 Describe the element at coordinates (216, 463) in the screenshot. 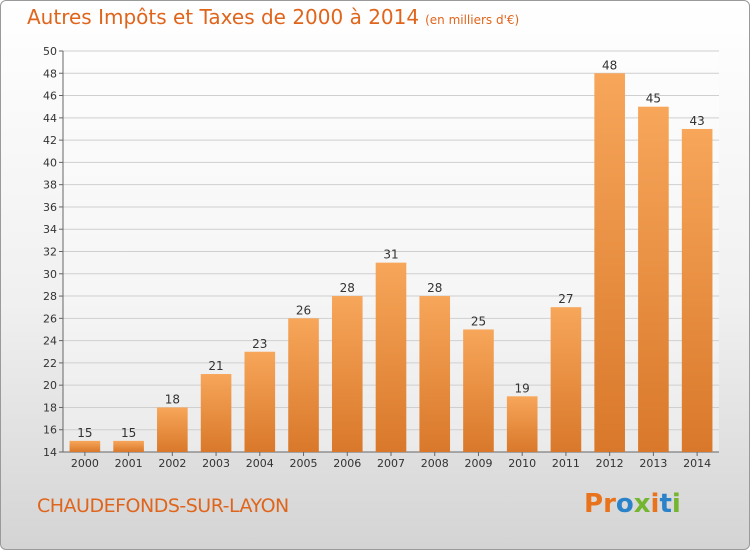

I see `x-tick-label: 2003` at that location.